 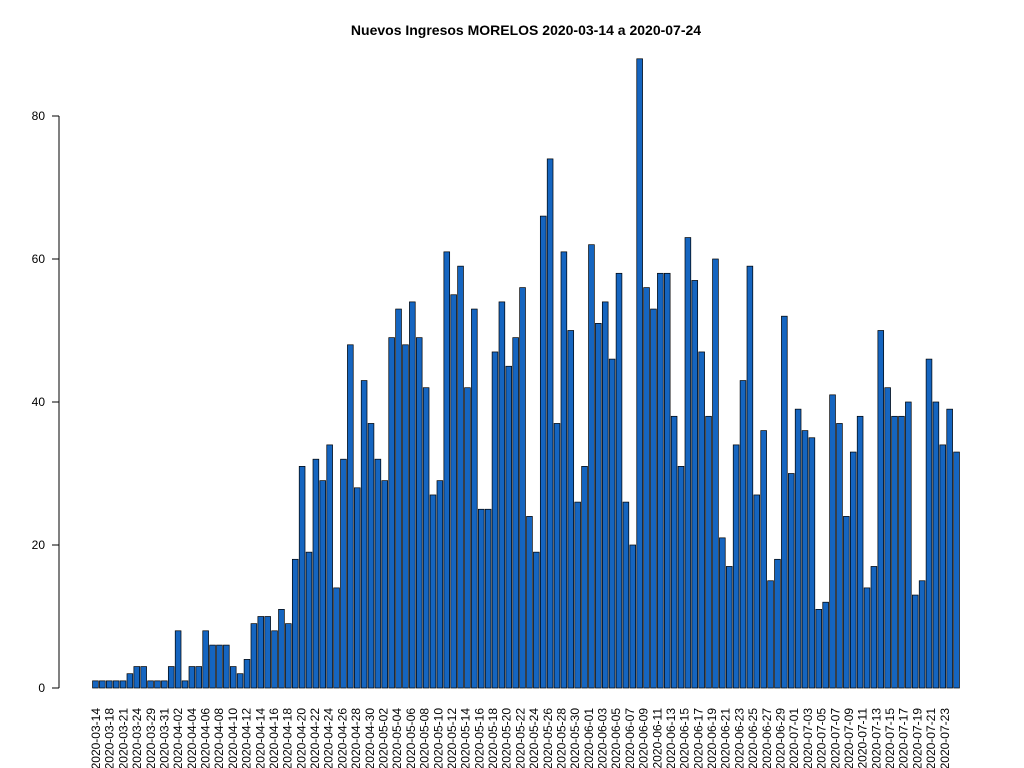 What do you see at coordinates (644, 738) in the screenshot?
I see `x-tick-label: 2020-06-09` at bounding box center [644, 738].